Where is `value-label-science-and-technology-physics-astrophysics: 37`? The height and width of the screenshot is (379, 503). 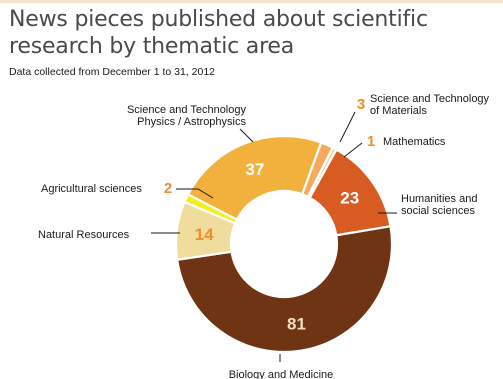
value-label-science-and-technology-physics-astrophysics: 37 is located at coordinates (254, 169).